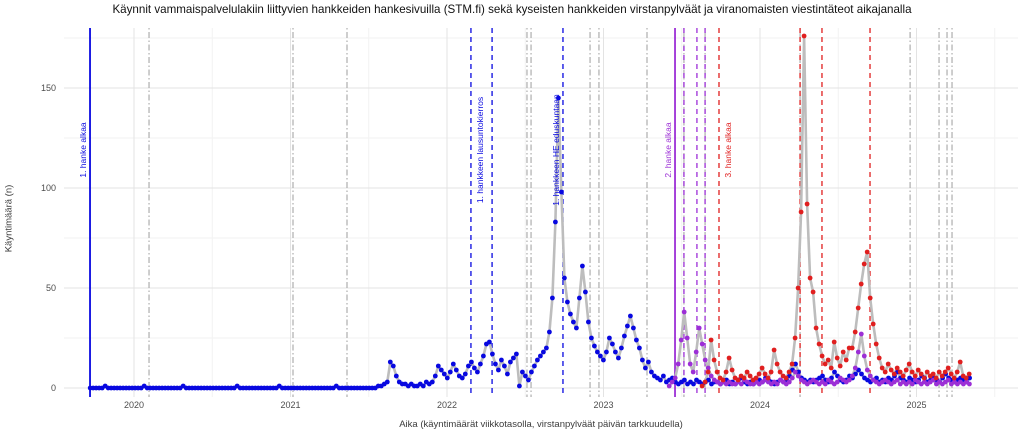 The height and width of the screenshot is (441, 1024). I want to click on y-tick-label: 0, so click(53, 388).